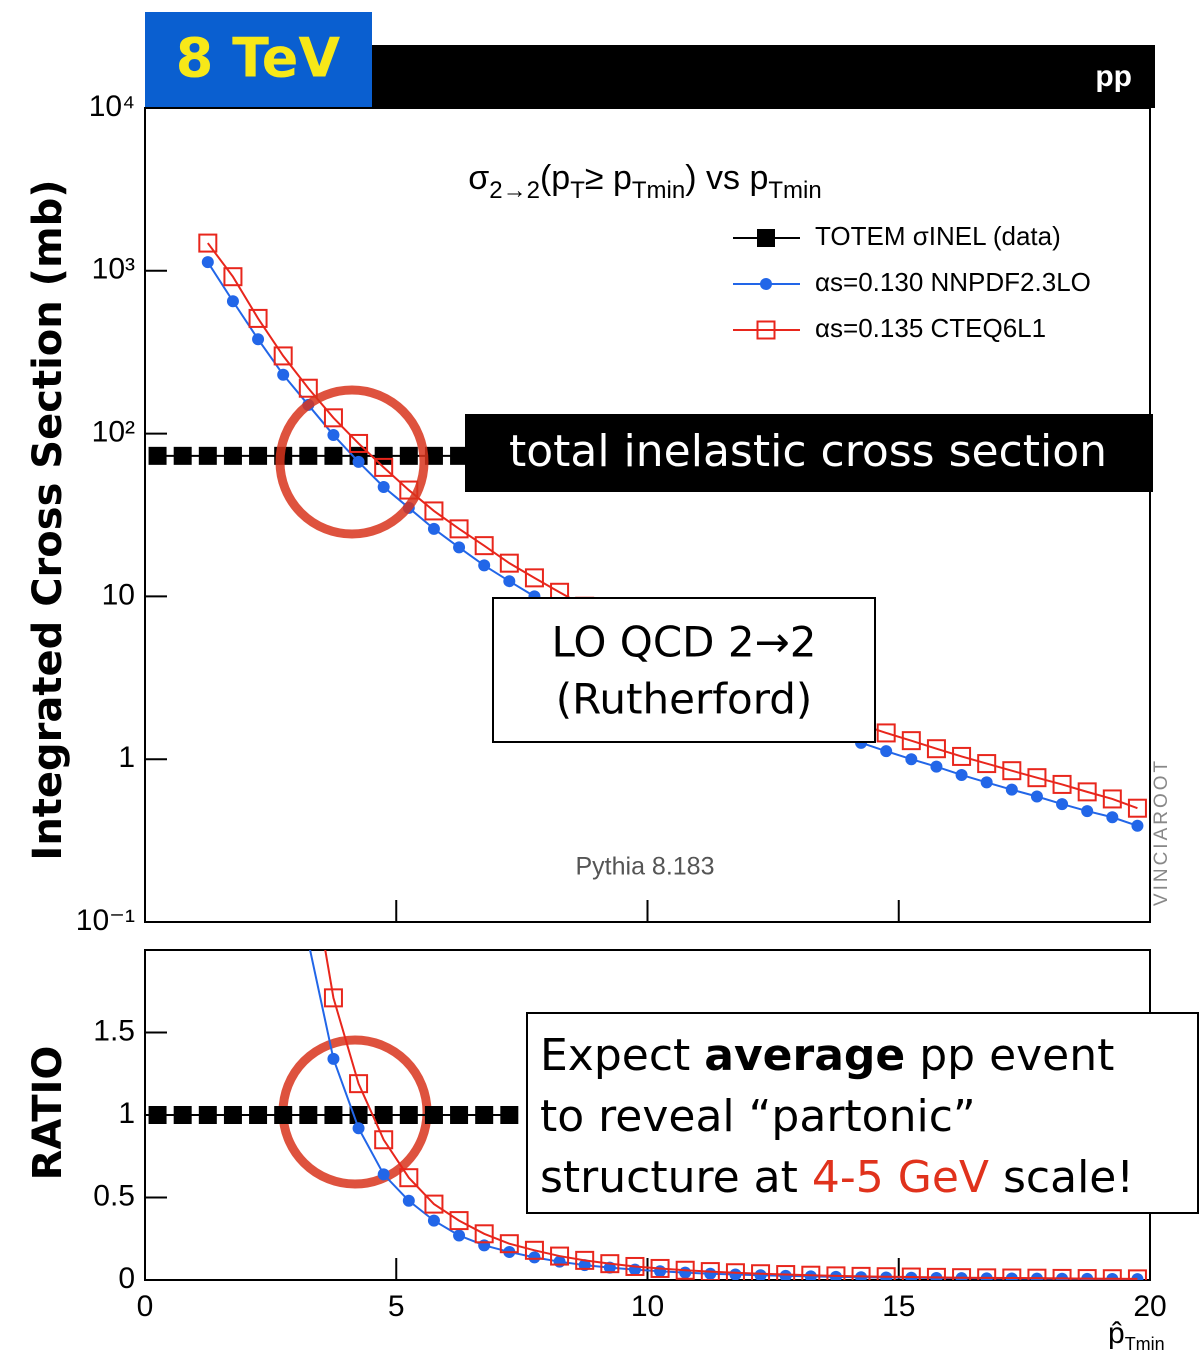 Image resolution: width=1201 pixels, height=1366 pixels. I want to click on y-tick-label: 1.5, so click(114, 1030).